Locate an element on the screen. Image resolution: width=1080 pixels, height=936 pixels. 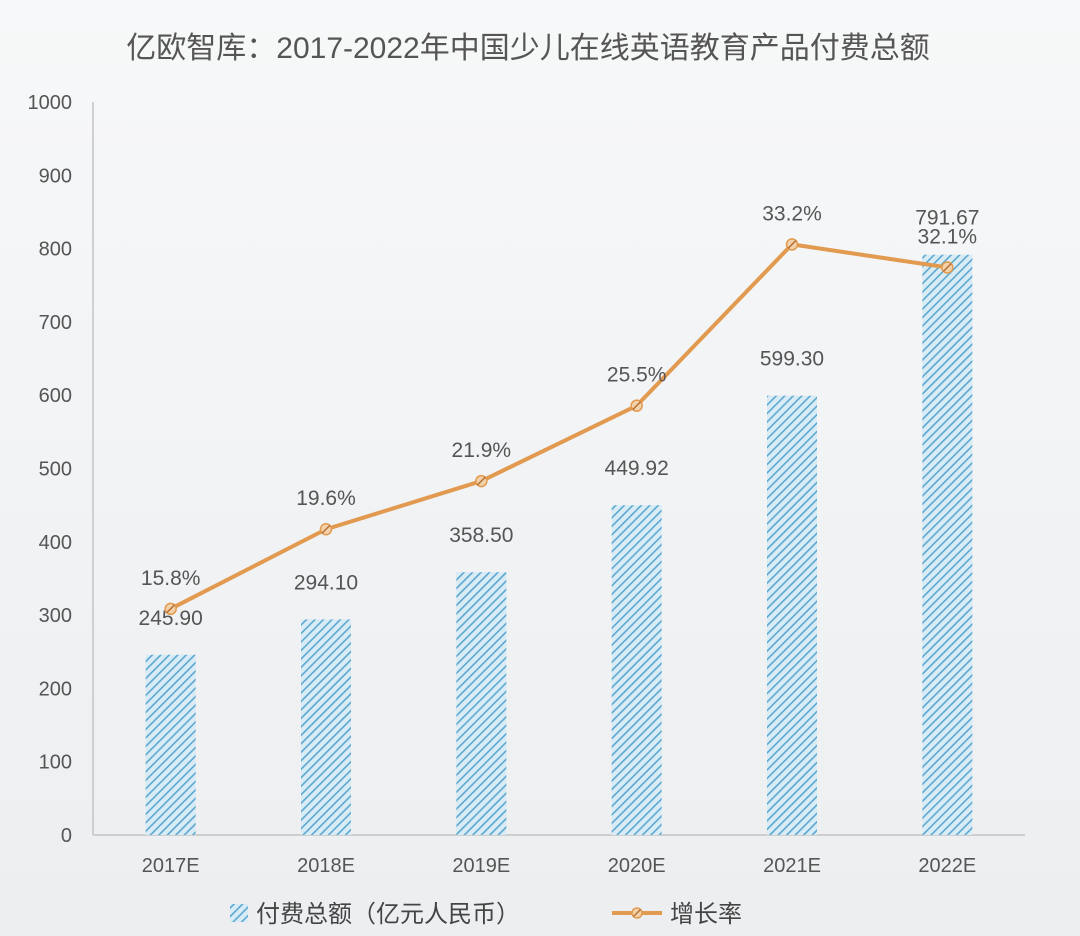
x-tick-label: 2018E is located at coordinates (326, 866).